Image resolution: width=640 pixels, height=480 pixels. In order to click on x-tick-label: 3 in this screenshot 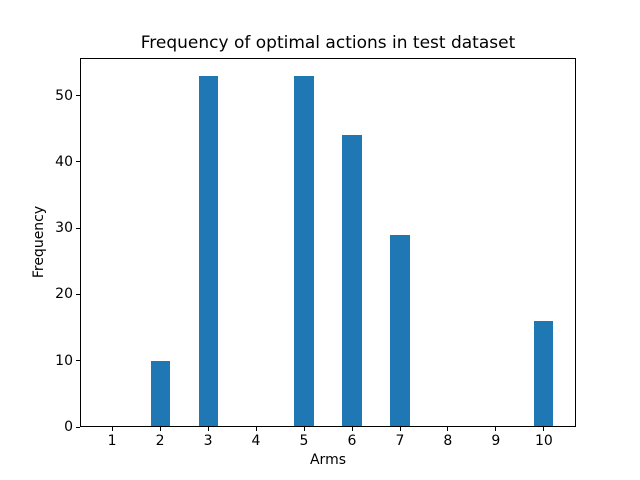, I will do `click(208, 441)`.